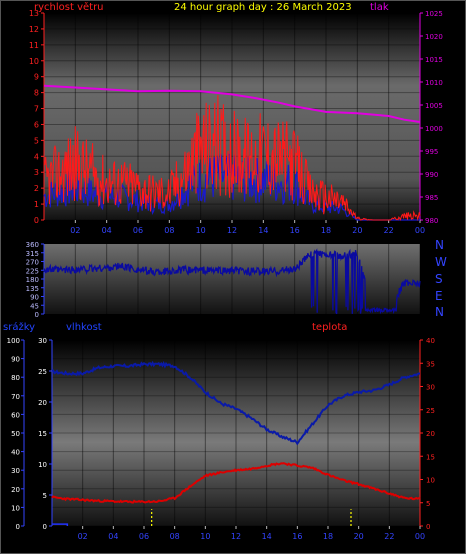 Image resolution: width=466 pixels, height=554 pixels. I want to click on humidity-y-tick-label: 20, so click(42, 403).